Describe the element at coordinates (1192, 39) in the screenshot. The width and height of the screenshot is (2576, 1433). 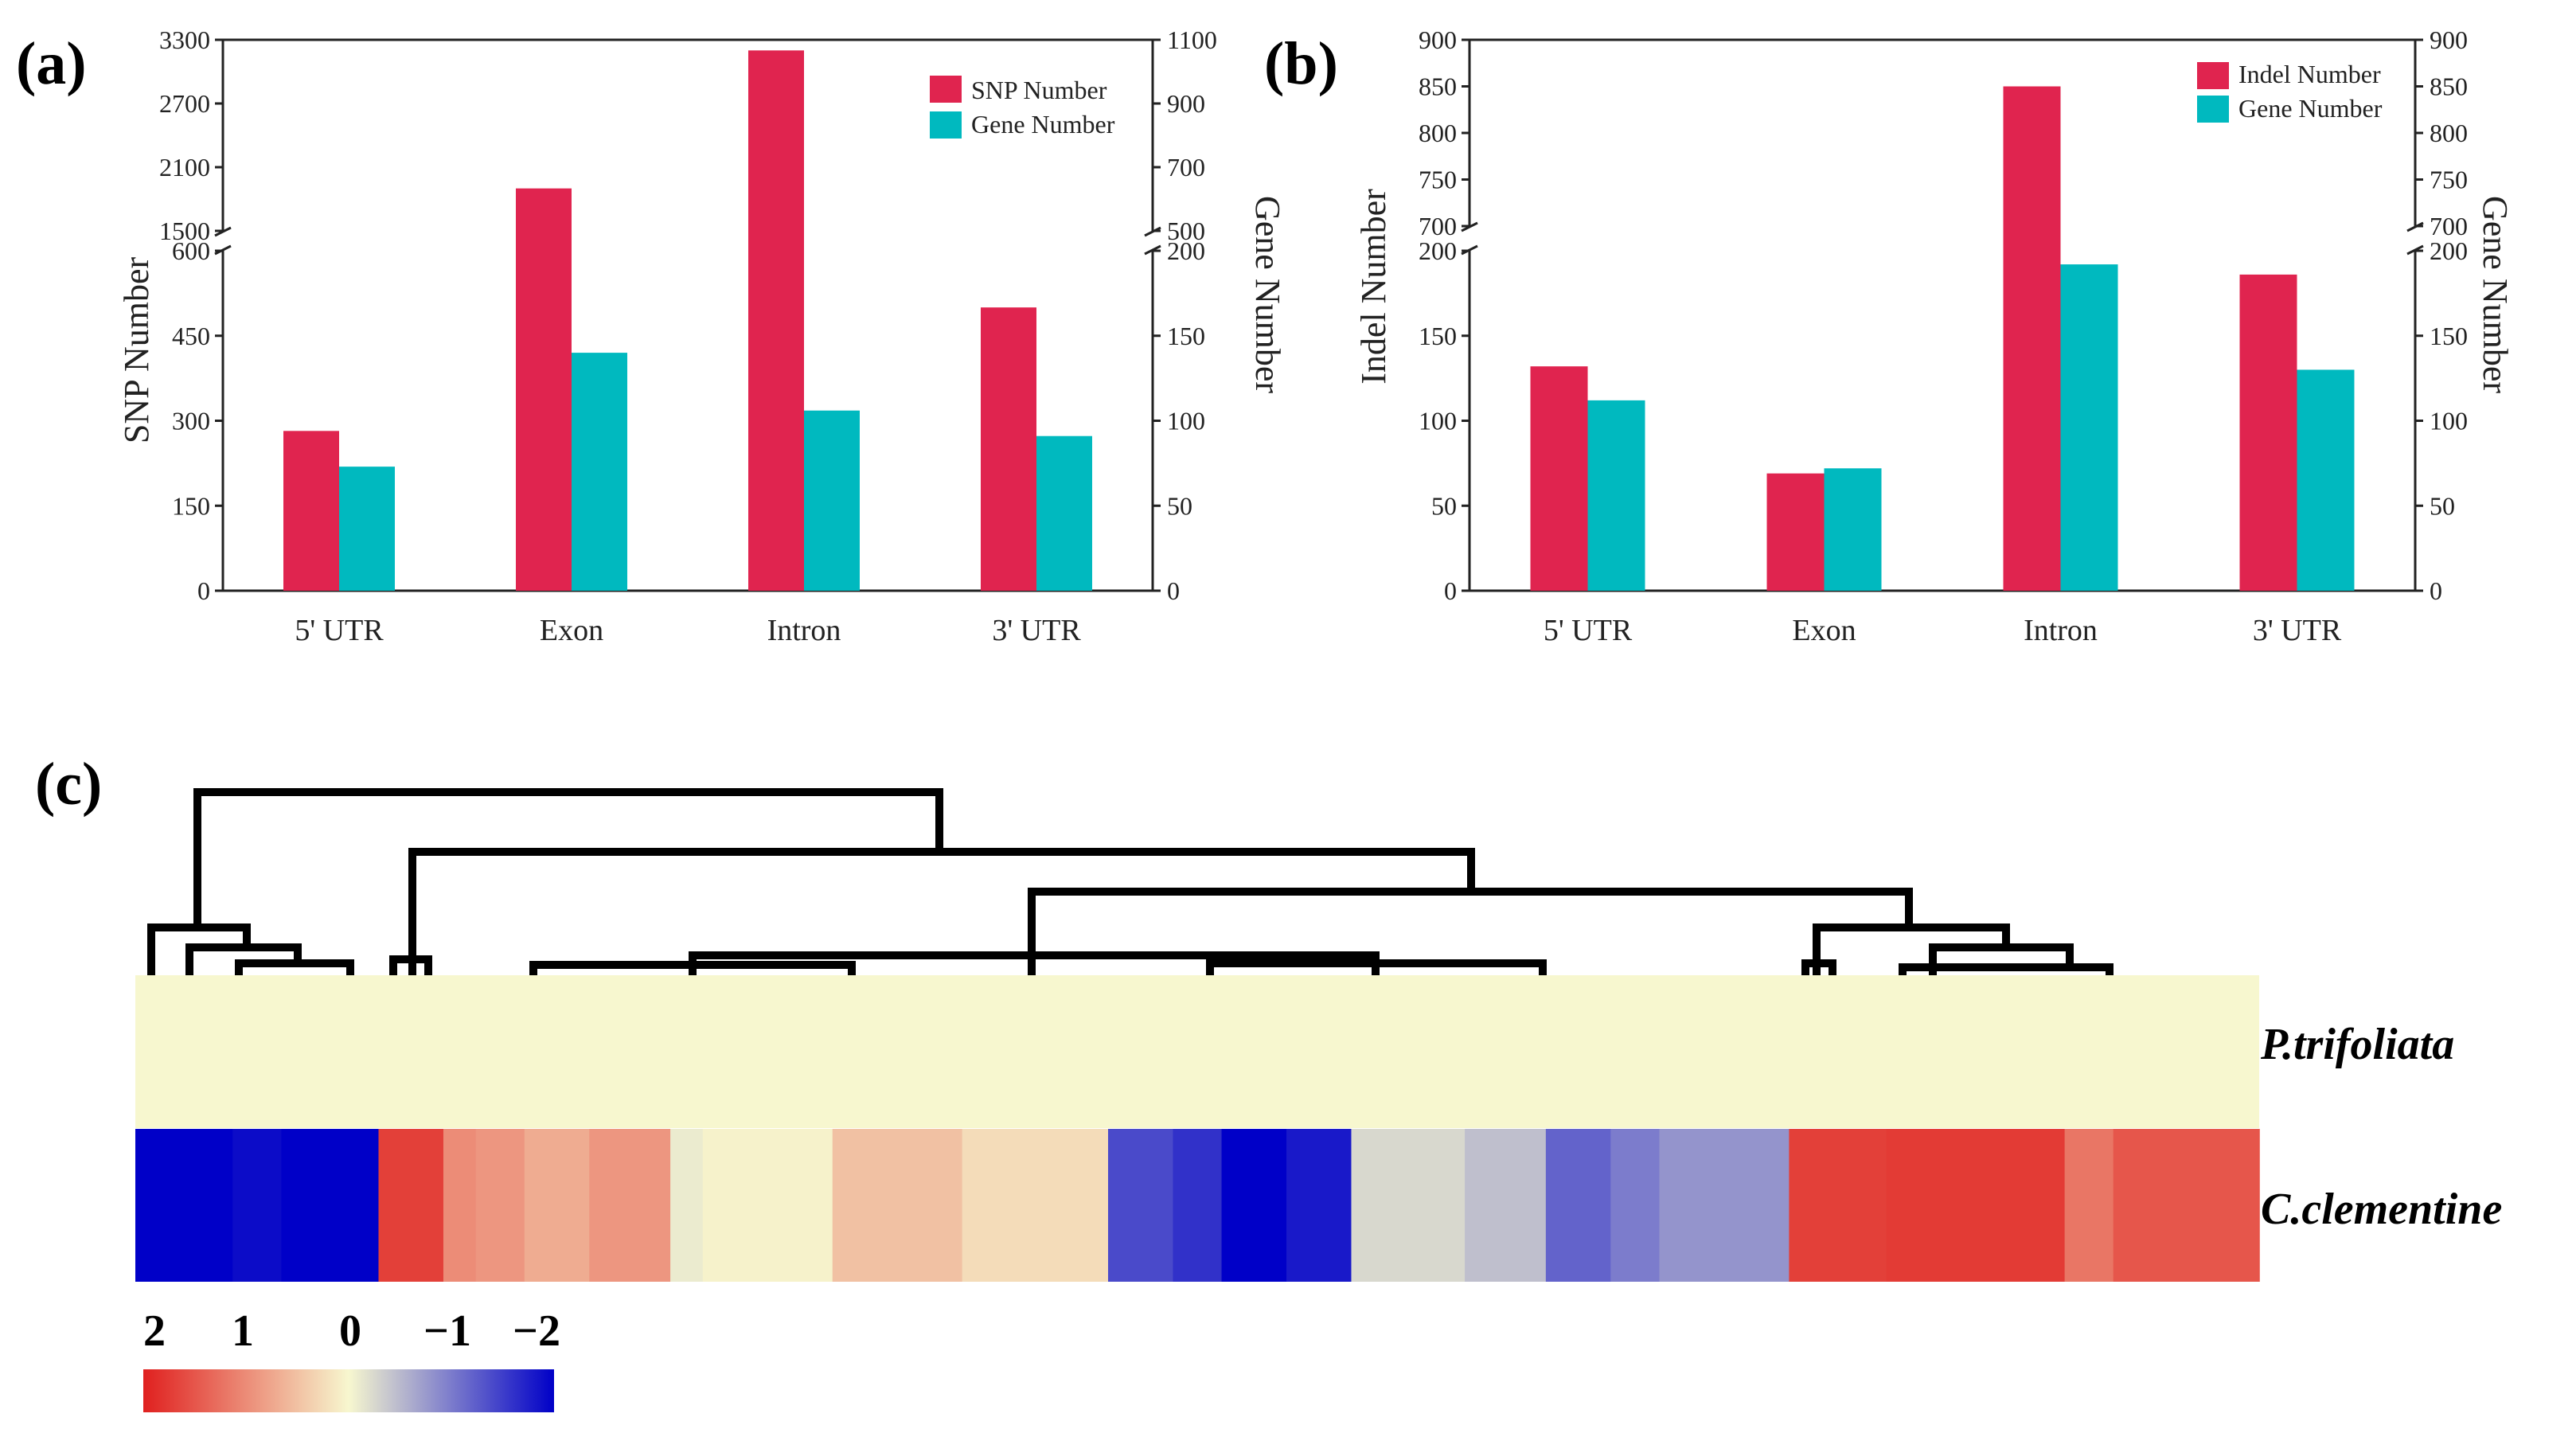
I see `tick-label: 1100` at that location.